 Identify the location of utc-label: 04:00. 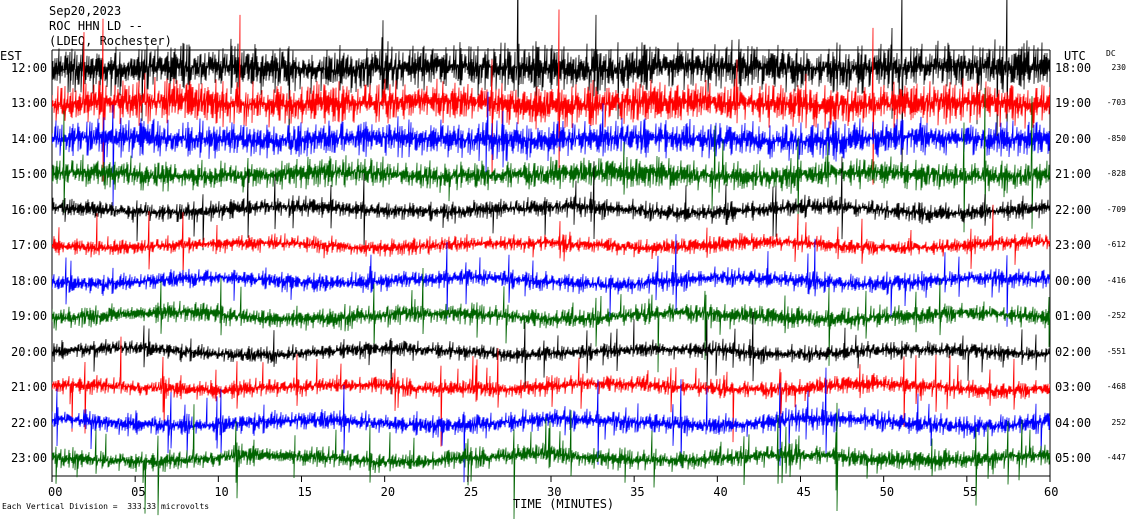
(1073, 422).